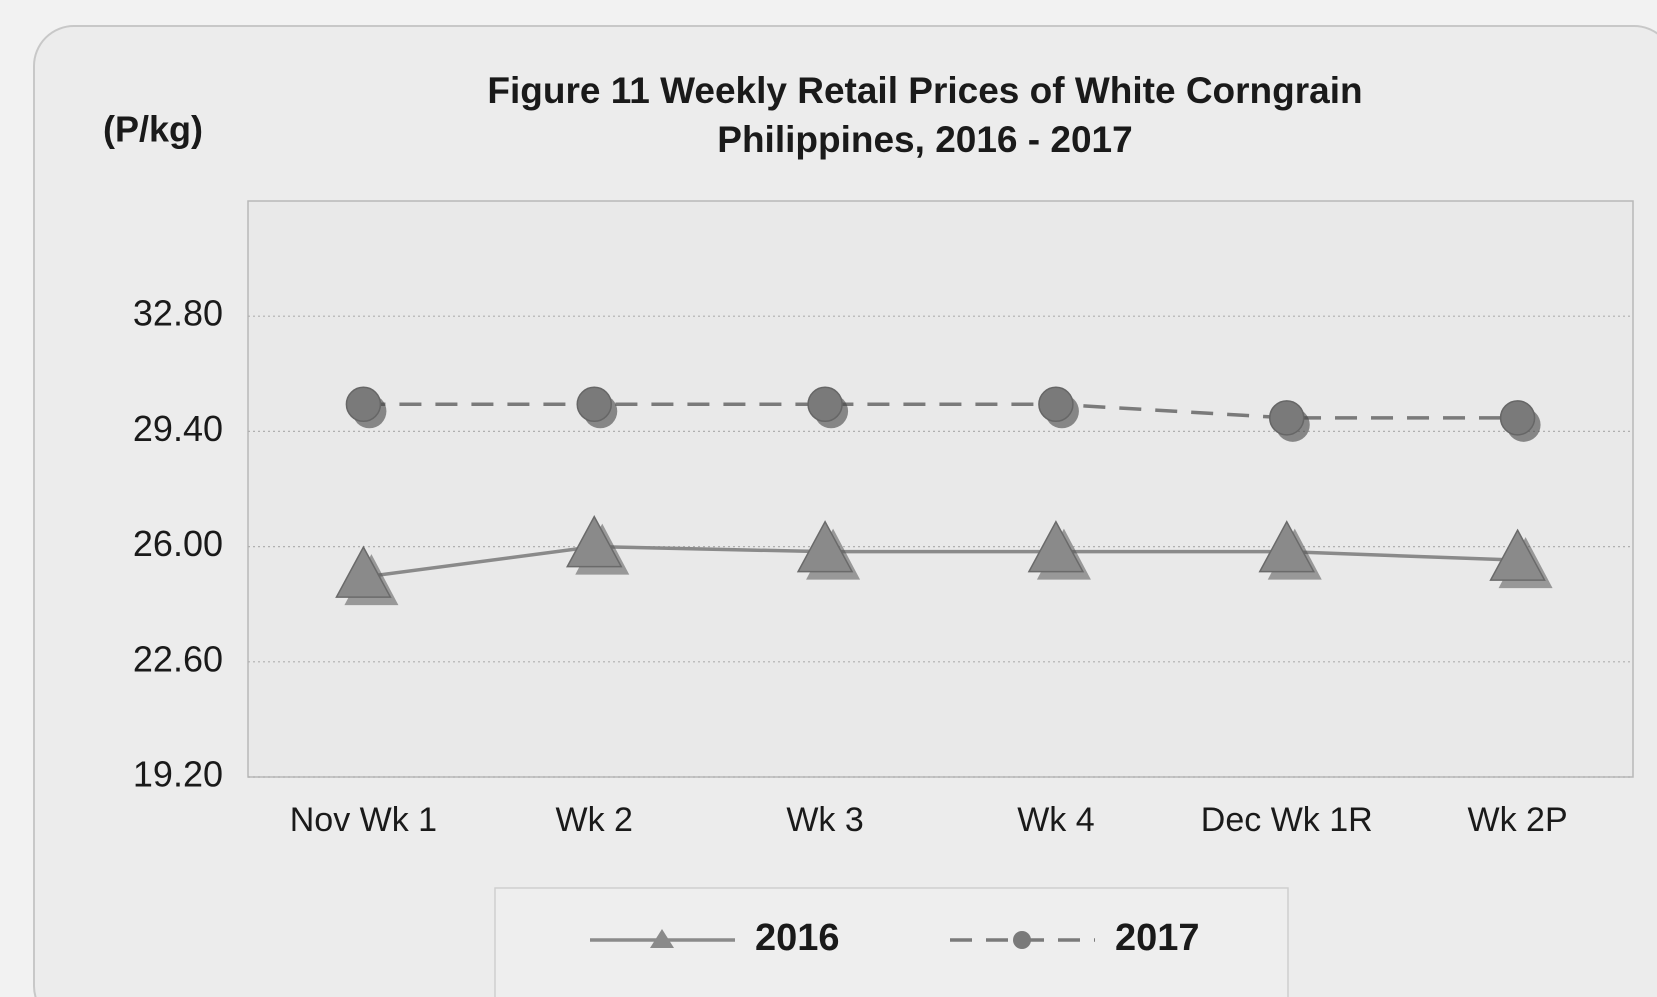 This screenshot has height=997, width=1657. I want to click on y-tick-label: 29.40, so click(178, 428).